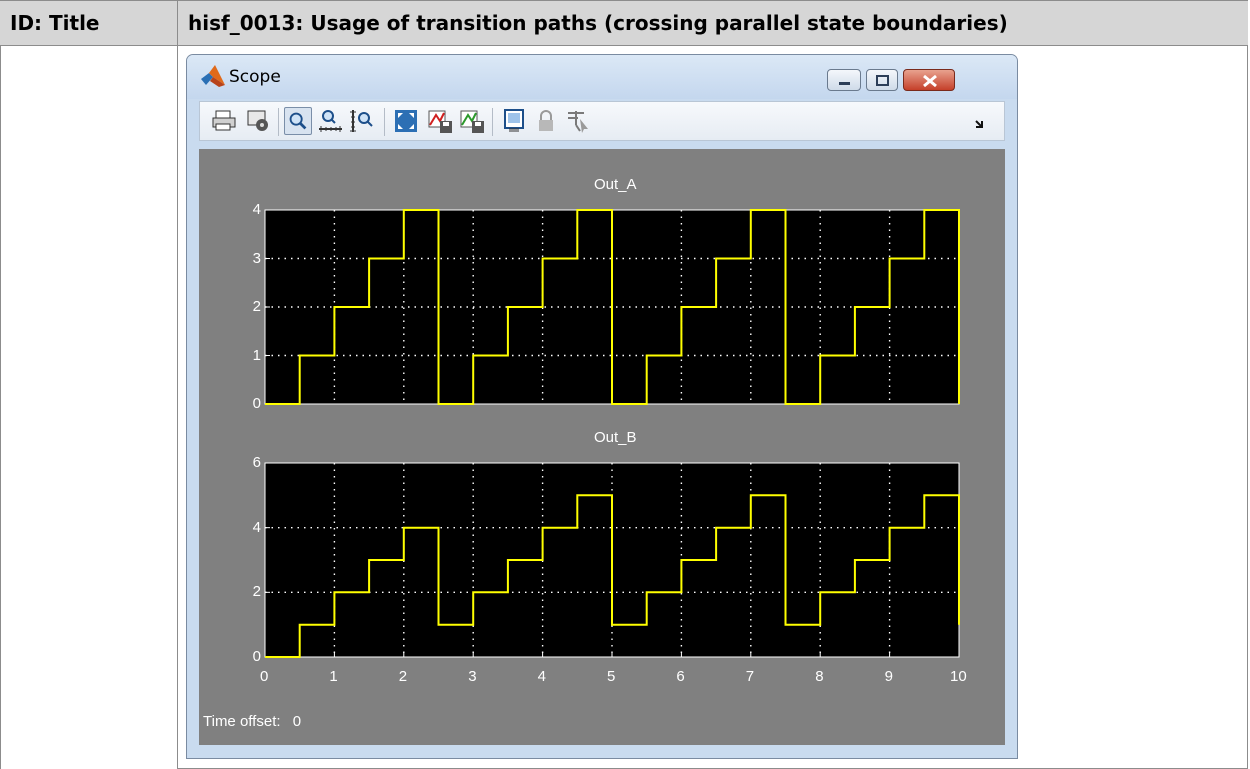  I want to click on x-tick-label: 9, so click(888, 676).